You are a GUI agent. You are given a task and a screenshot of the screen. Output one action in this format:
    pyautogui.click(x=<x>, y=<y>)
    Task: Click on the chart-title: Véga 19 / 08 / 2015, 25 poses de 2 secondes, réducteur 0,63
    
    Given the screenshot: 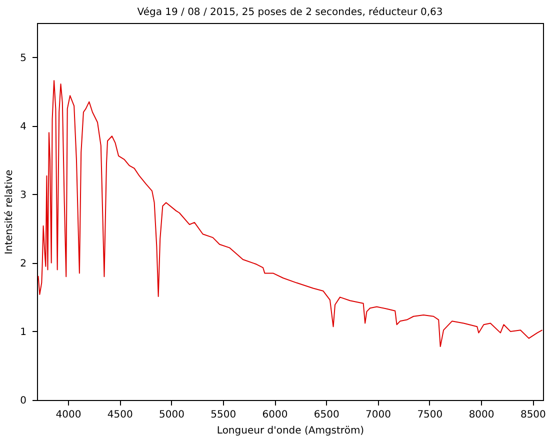 What is the action you would take?
    pyautogui.click(x=290, y=12)
    